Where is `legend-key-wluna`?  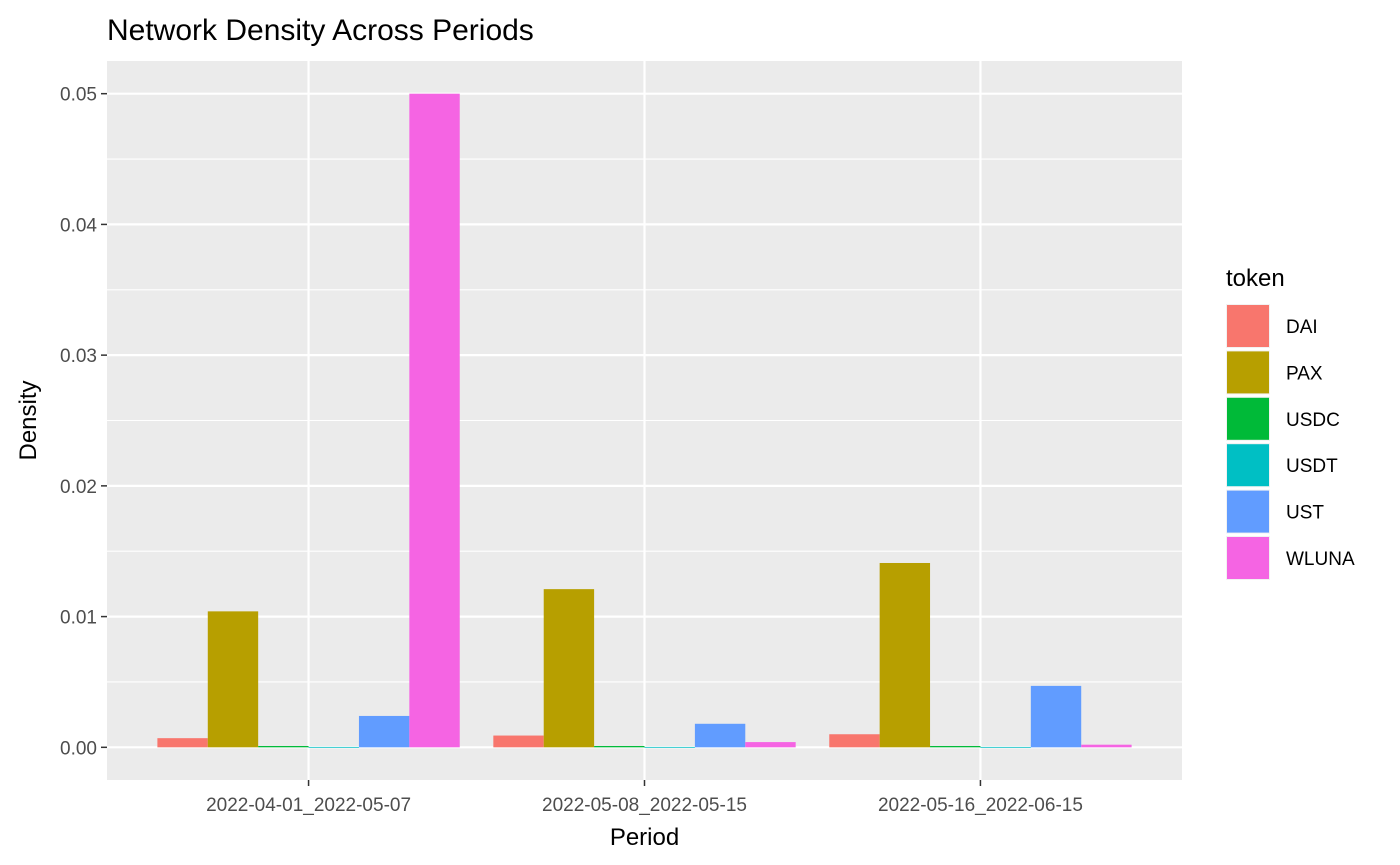 legend-key-wluna is located at coordinates (1248, 558).